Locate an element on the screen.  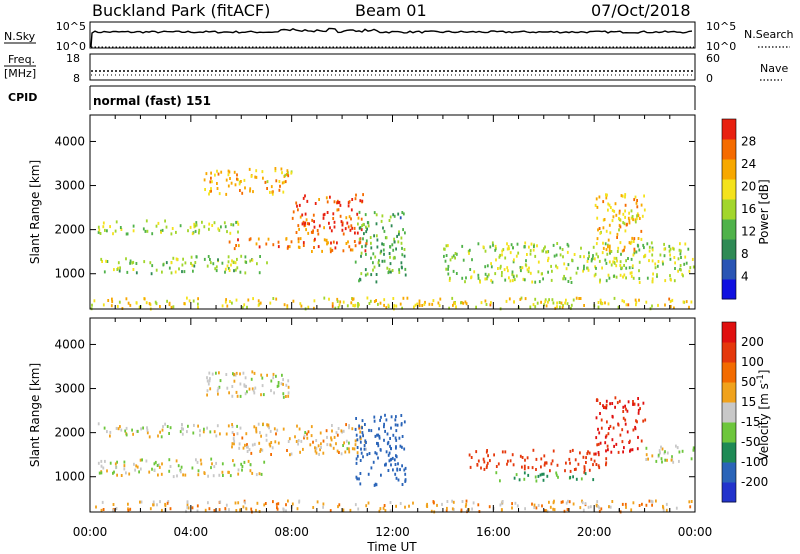
y-tick-label: 1000 is located at coordinates (69, 477).